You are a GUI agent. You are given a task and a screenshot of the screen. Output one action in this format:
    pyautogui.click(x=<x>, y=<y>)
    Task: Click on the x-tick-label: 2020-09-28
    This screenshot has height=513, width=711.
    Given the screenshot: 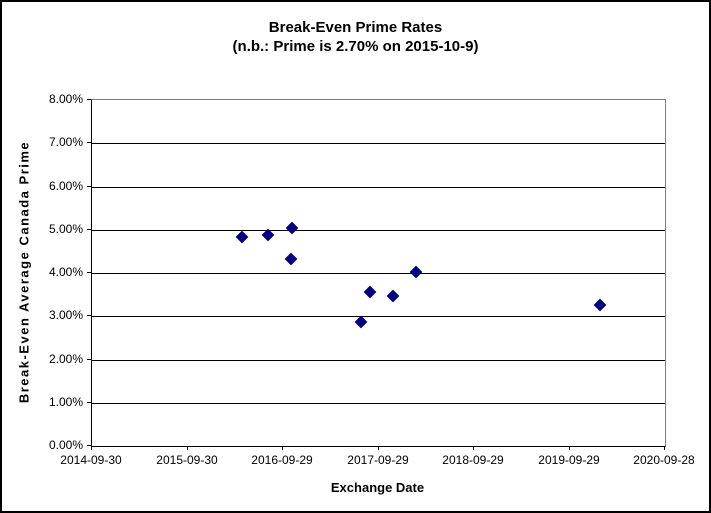 What is the action you would take?
    pyautogui.click(x=664, y=460)
    